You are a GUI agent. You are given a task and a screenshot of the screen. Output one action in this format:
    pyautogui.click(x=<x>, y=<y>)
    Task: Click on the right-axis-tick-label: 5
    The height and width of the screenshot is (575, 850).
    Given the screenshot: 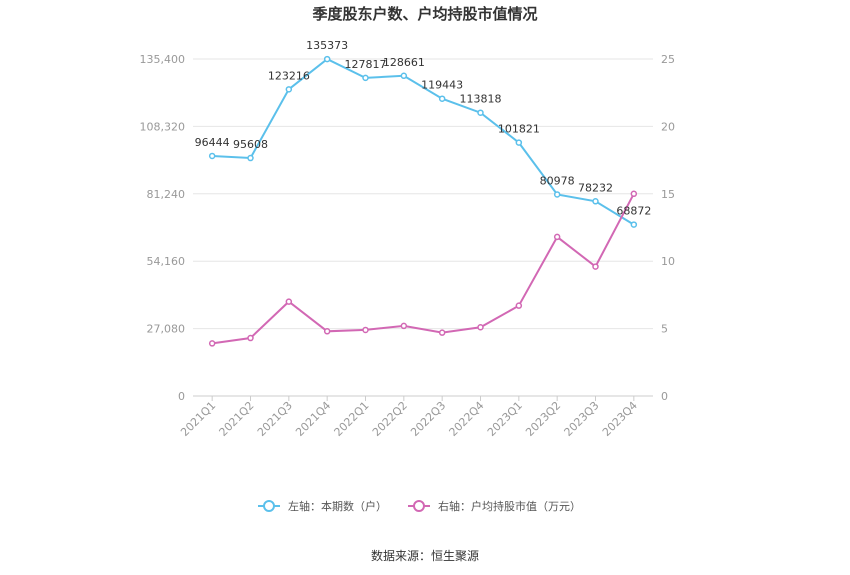 What is the action you would take?
    pyautogui.click(x=664, y=329)
    